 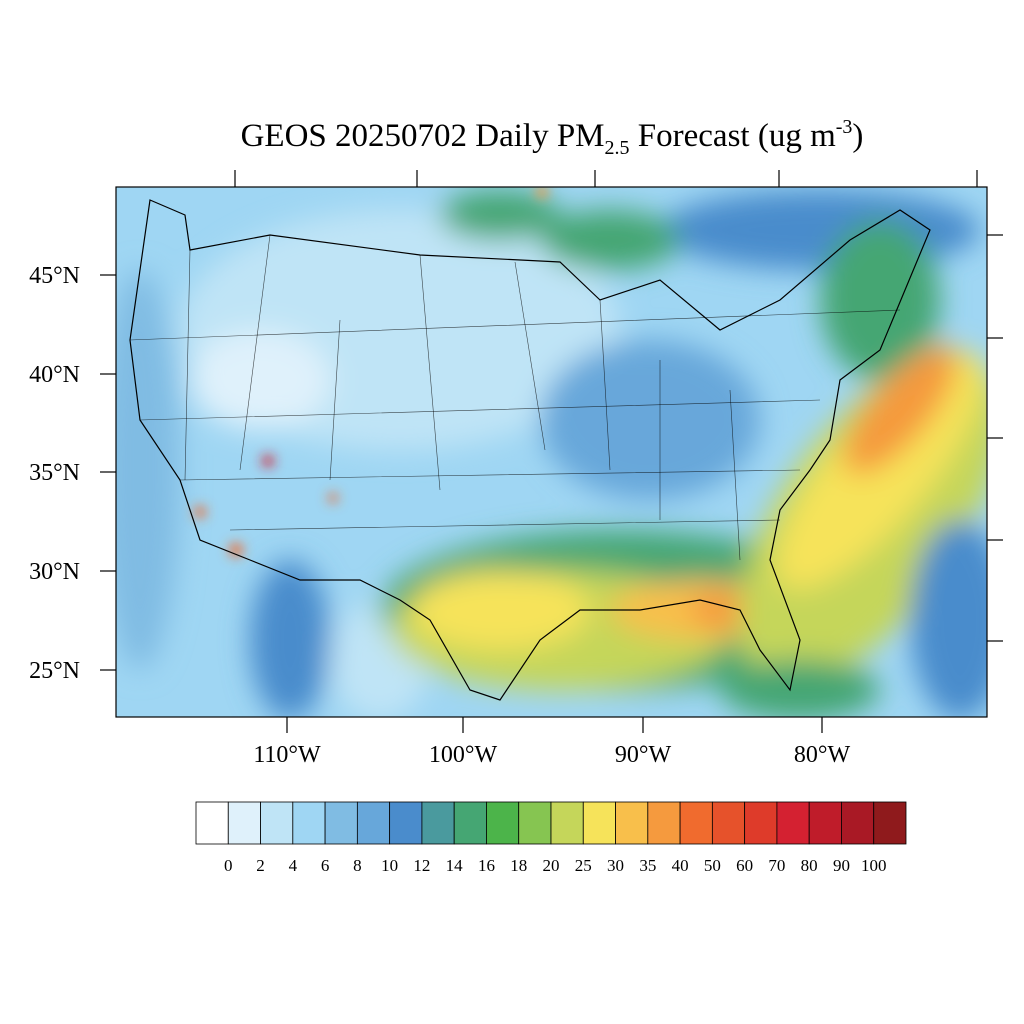 What do you see at coordinates (54, 473) in the screenshot?
I see `lat-label: 35°N` at bounding box center [54, 473].